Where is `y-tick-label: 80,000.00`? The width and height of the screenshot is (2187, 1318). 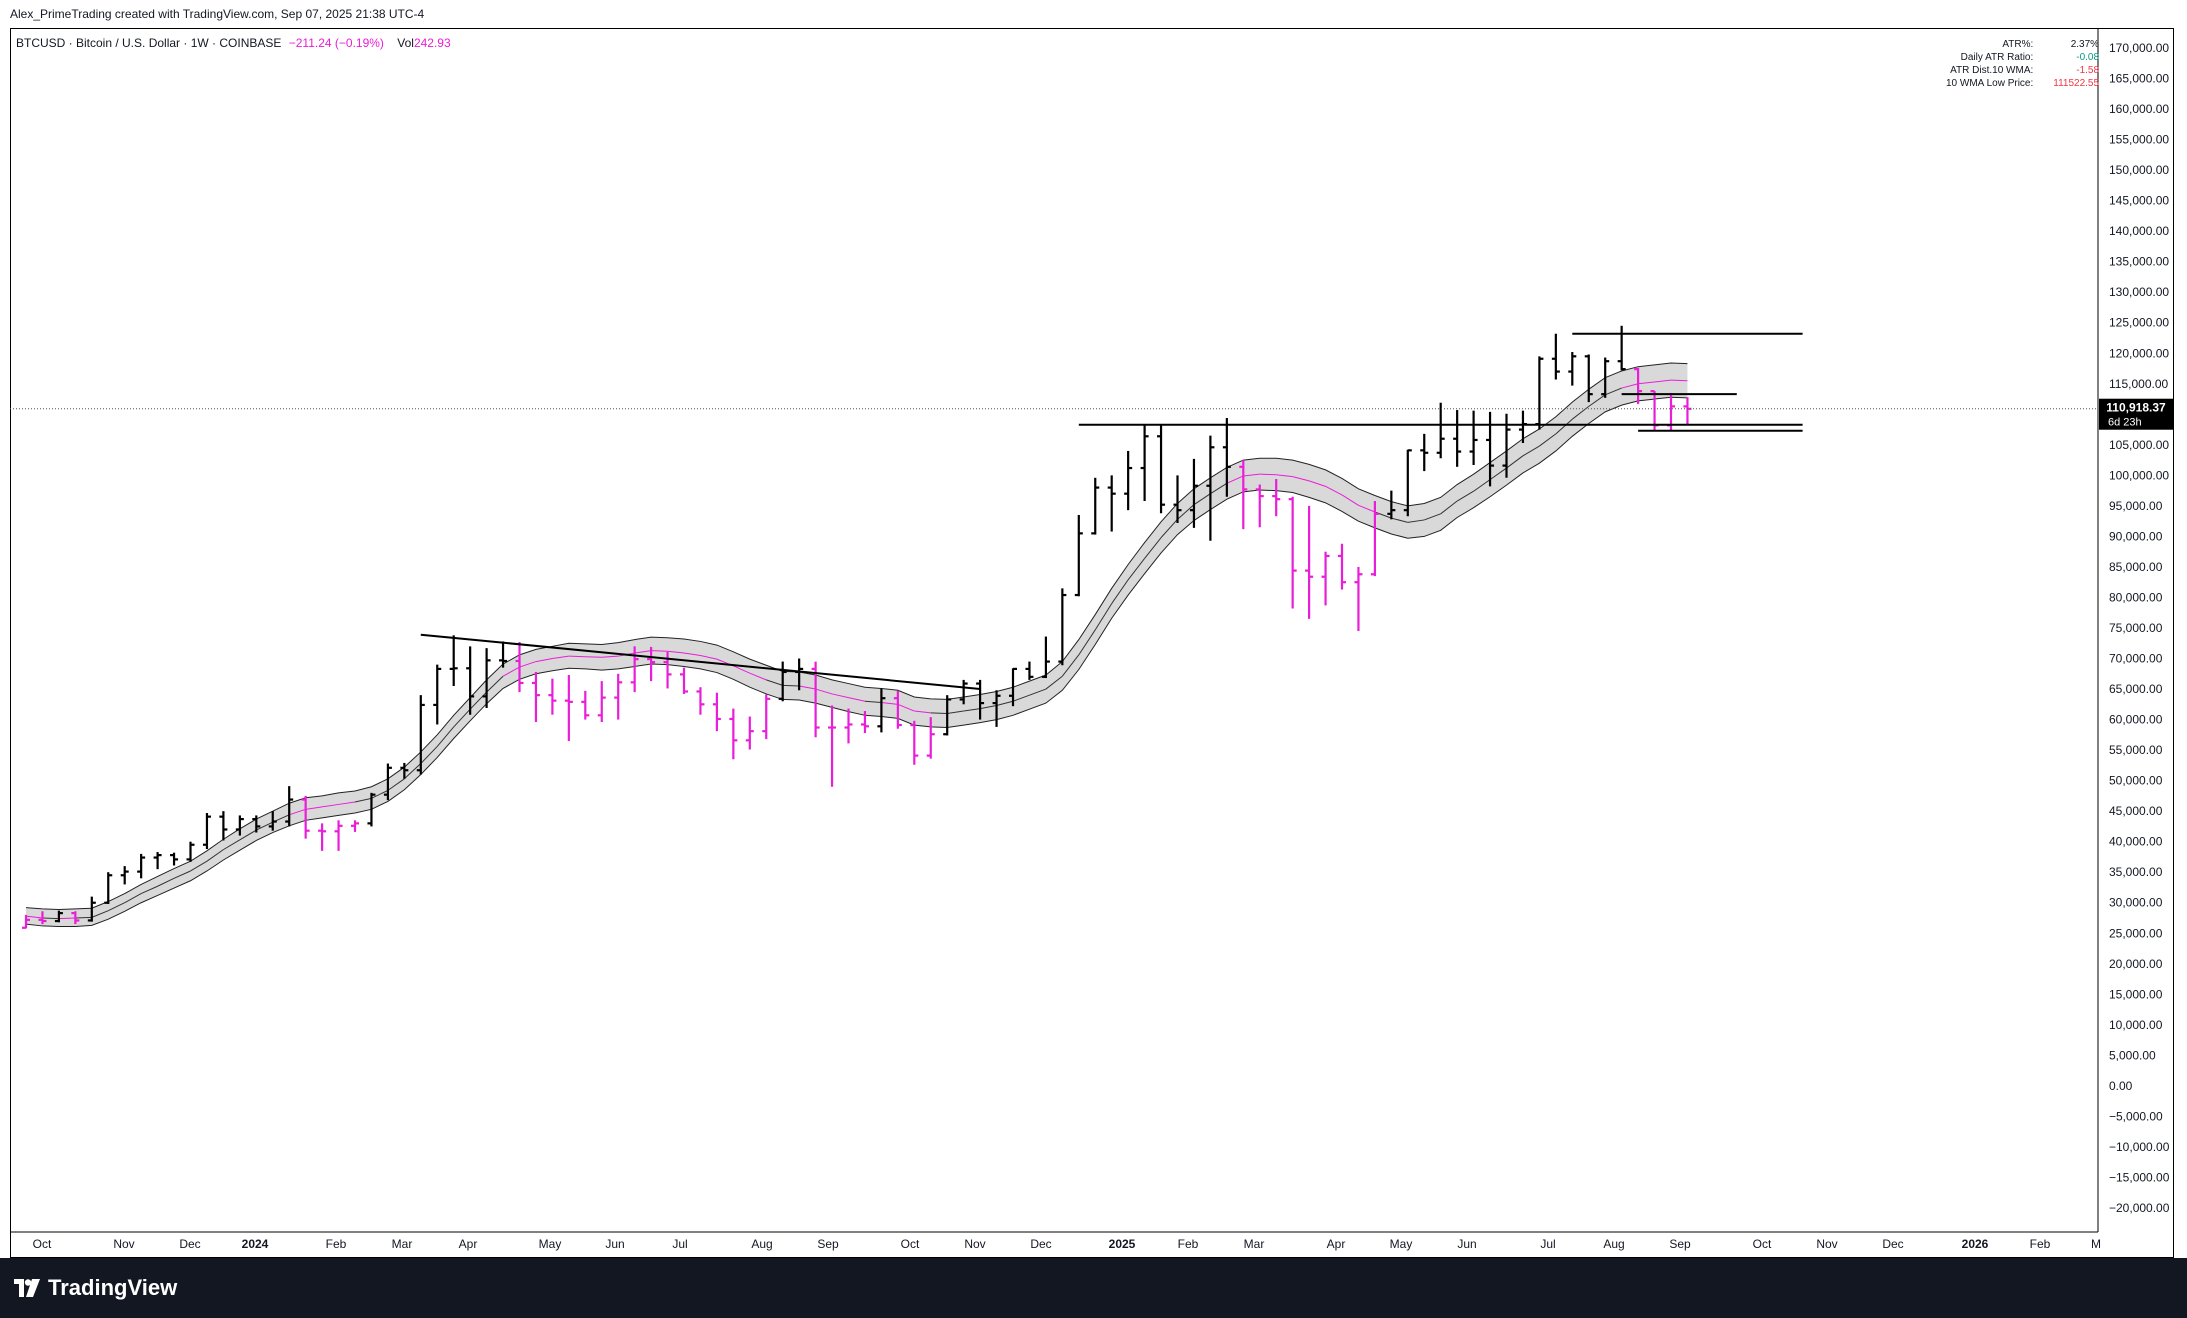 y-tick-label: 80,000.00 is located at coordinates (2136, 597).